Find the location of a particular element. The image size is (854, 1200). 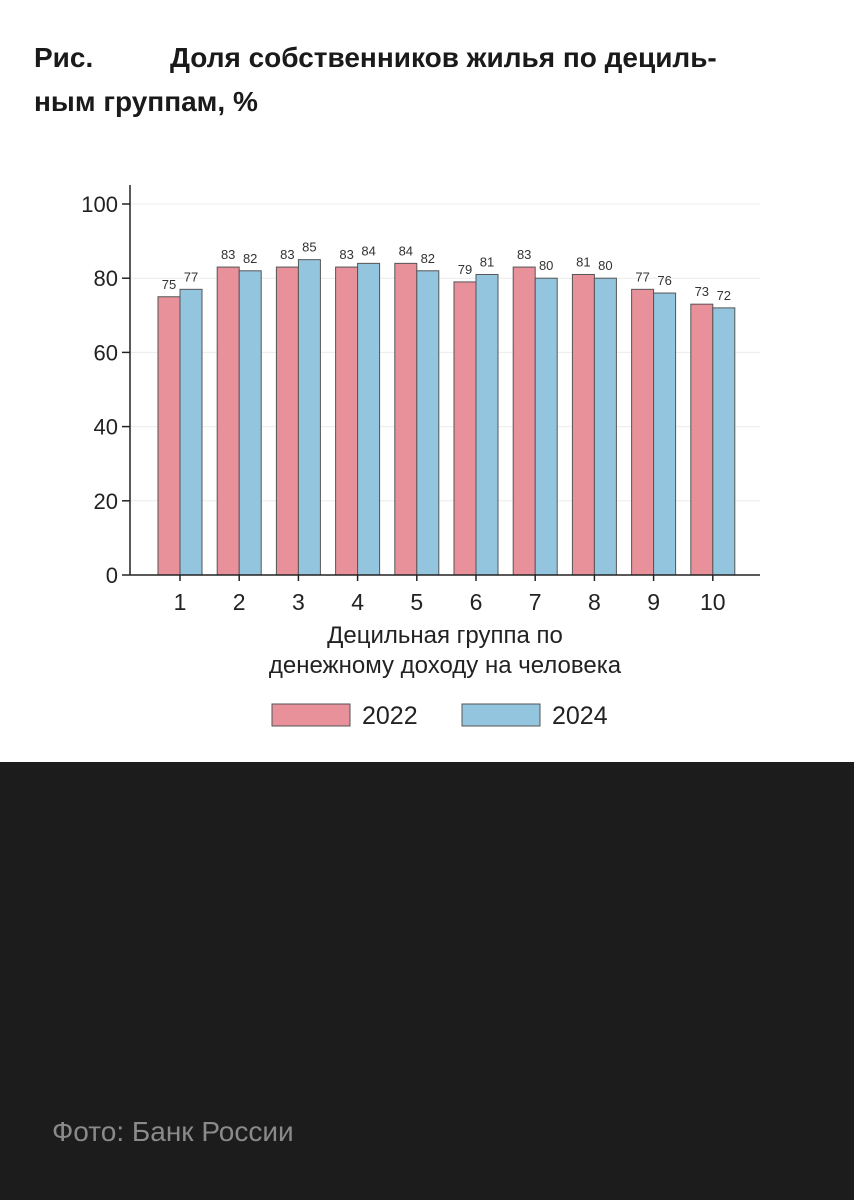

x-tick-label: 4 is located at coordinates (357, 602).